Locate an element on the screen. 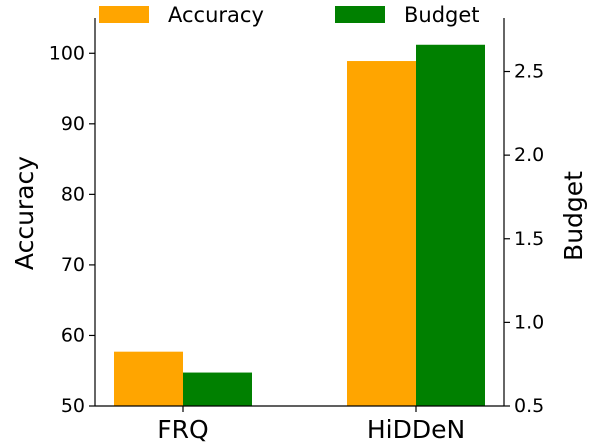 This screenshot has height=445, width=594. bar-budget-hidden is located at coordinates (450, 225).